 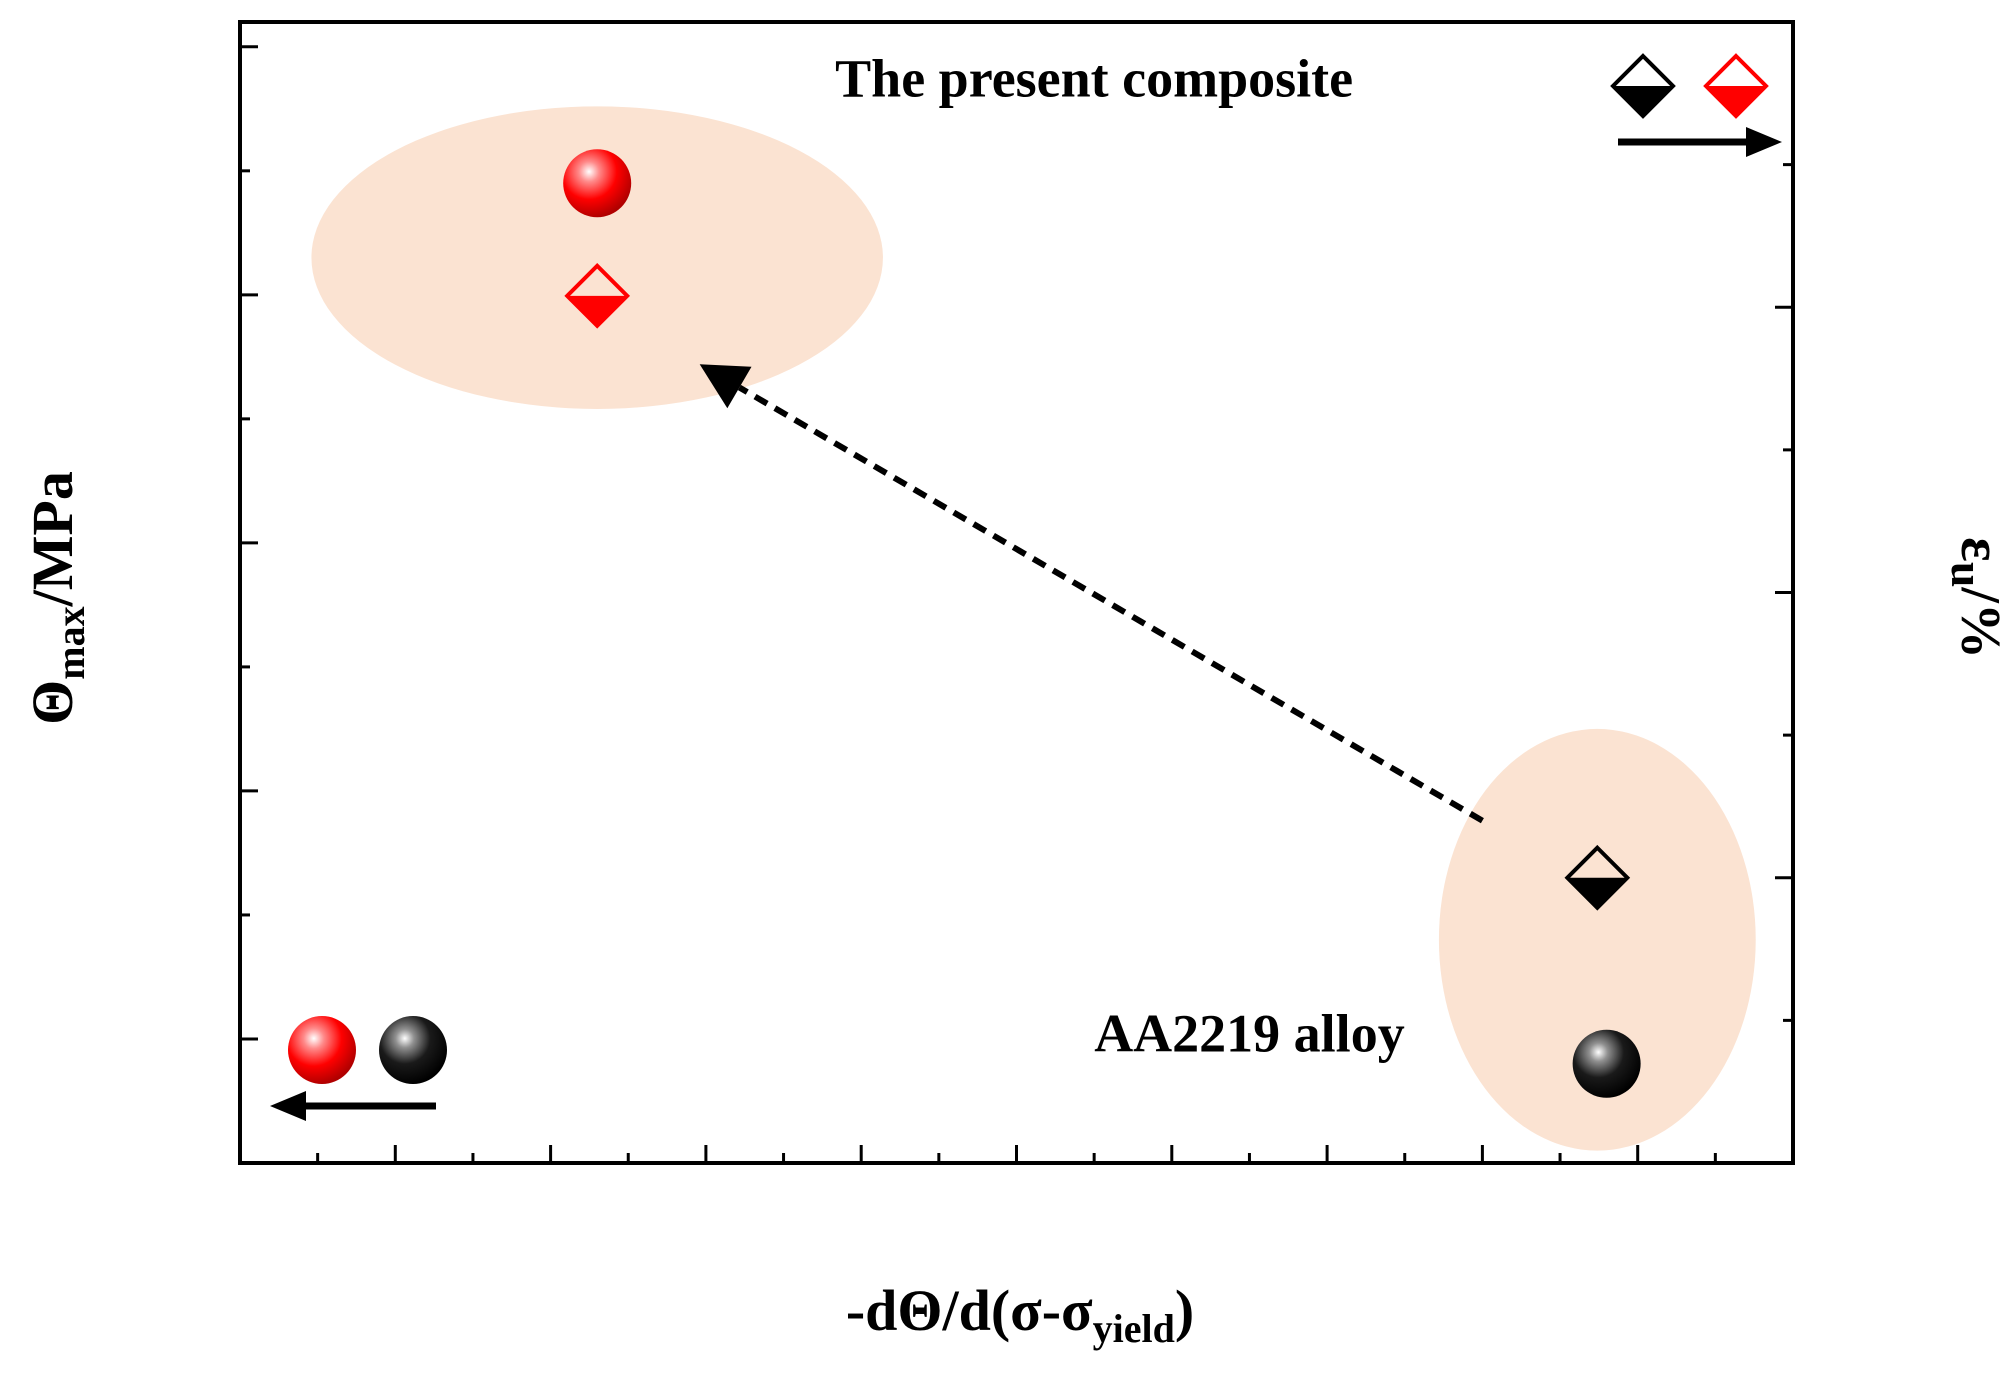 What do you see at coordinates (1976, 622) in the screenshot?
I see `right-y-axis-title-suffix: /%` at bounding box center [1976, 622].